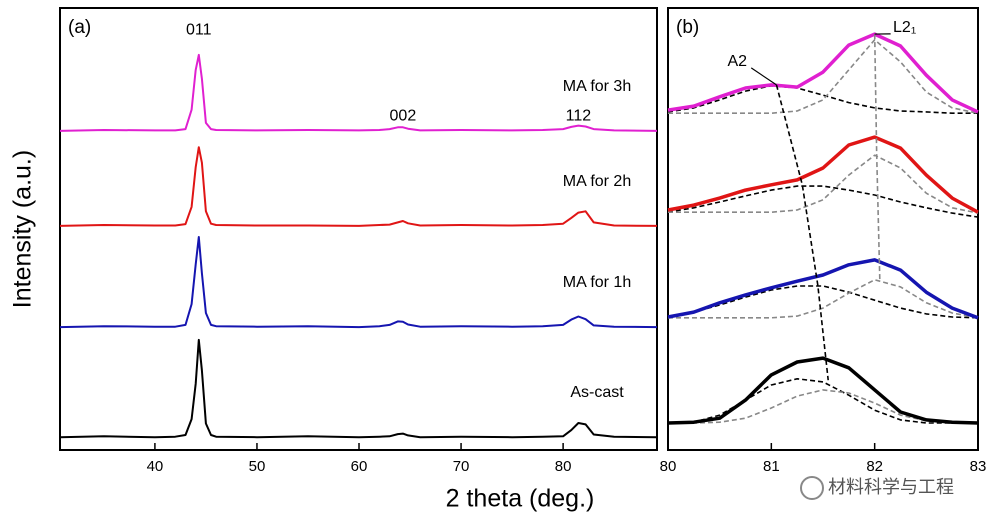 Image resolution: width=1006 pixels, height=527 pixels. Describe the element at coordinates (597, 392) in the screenshot. I see `series-label: As-cast` at that location.